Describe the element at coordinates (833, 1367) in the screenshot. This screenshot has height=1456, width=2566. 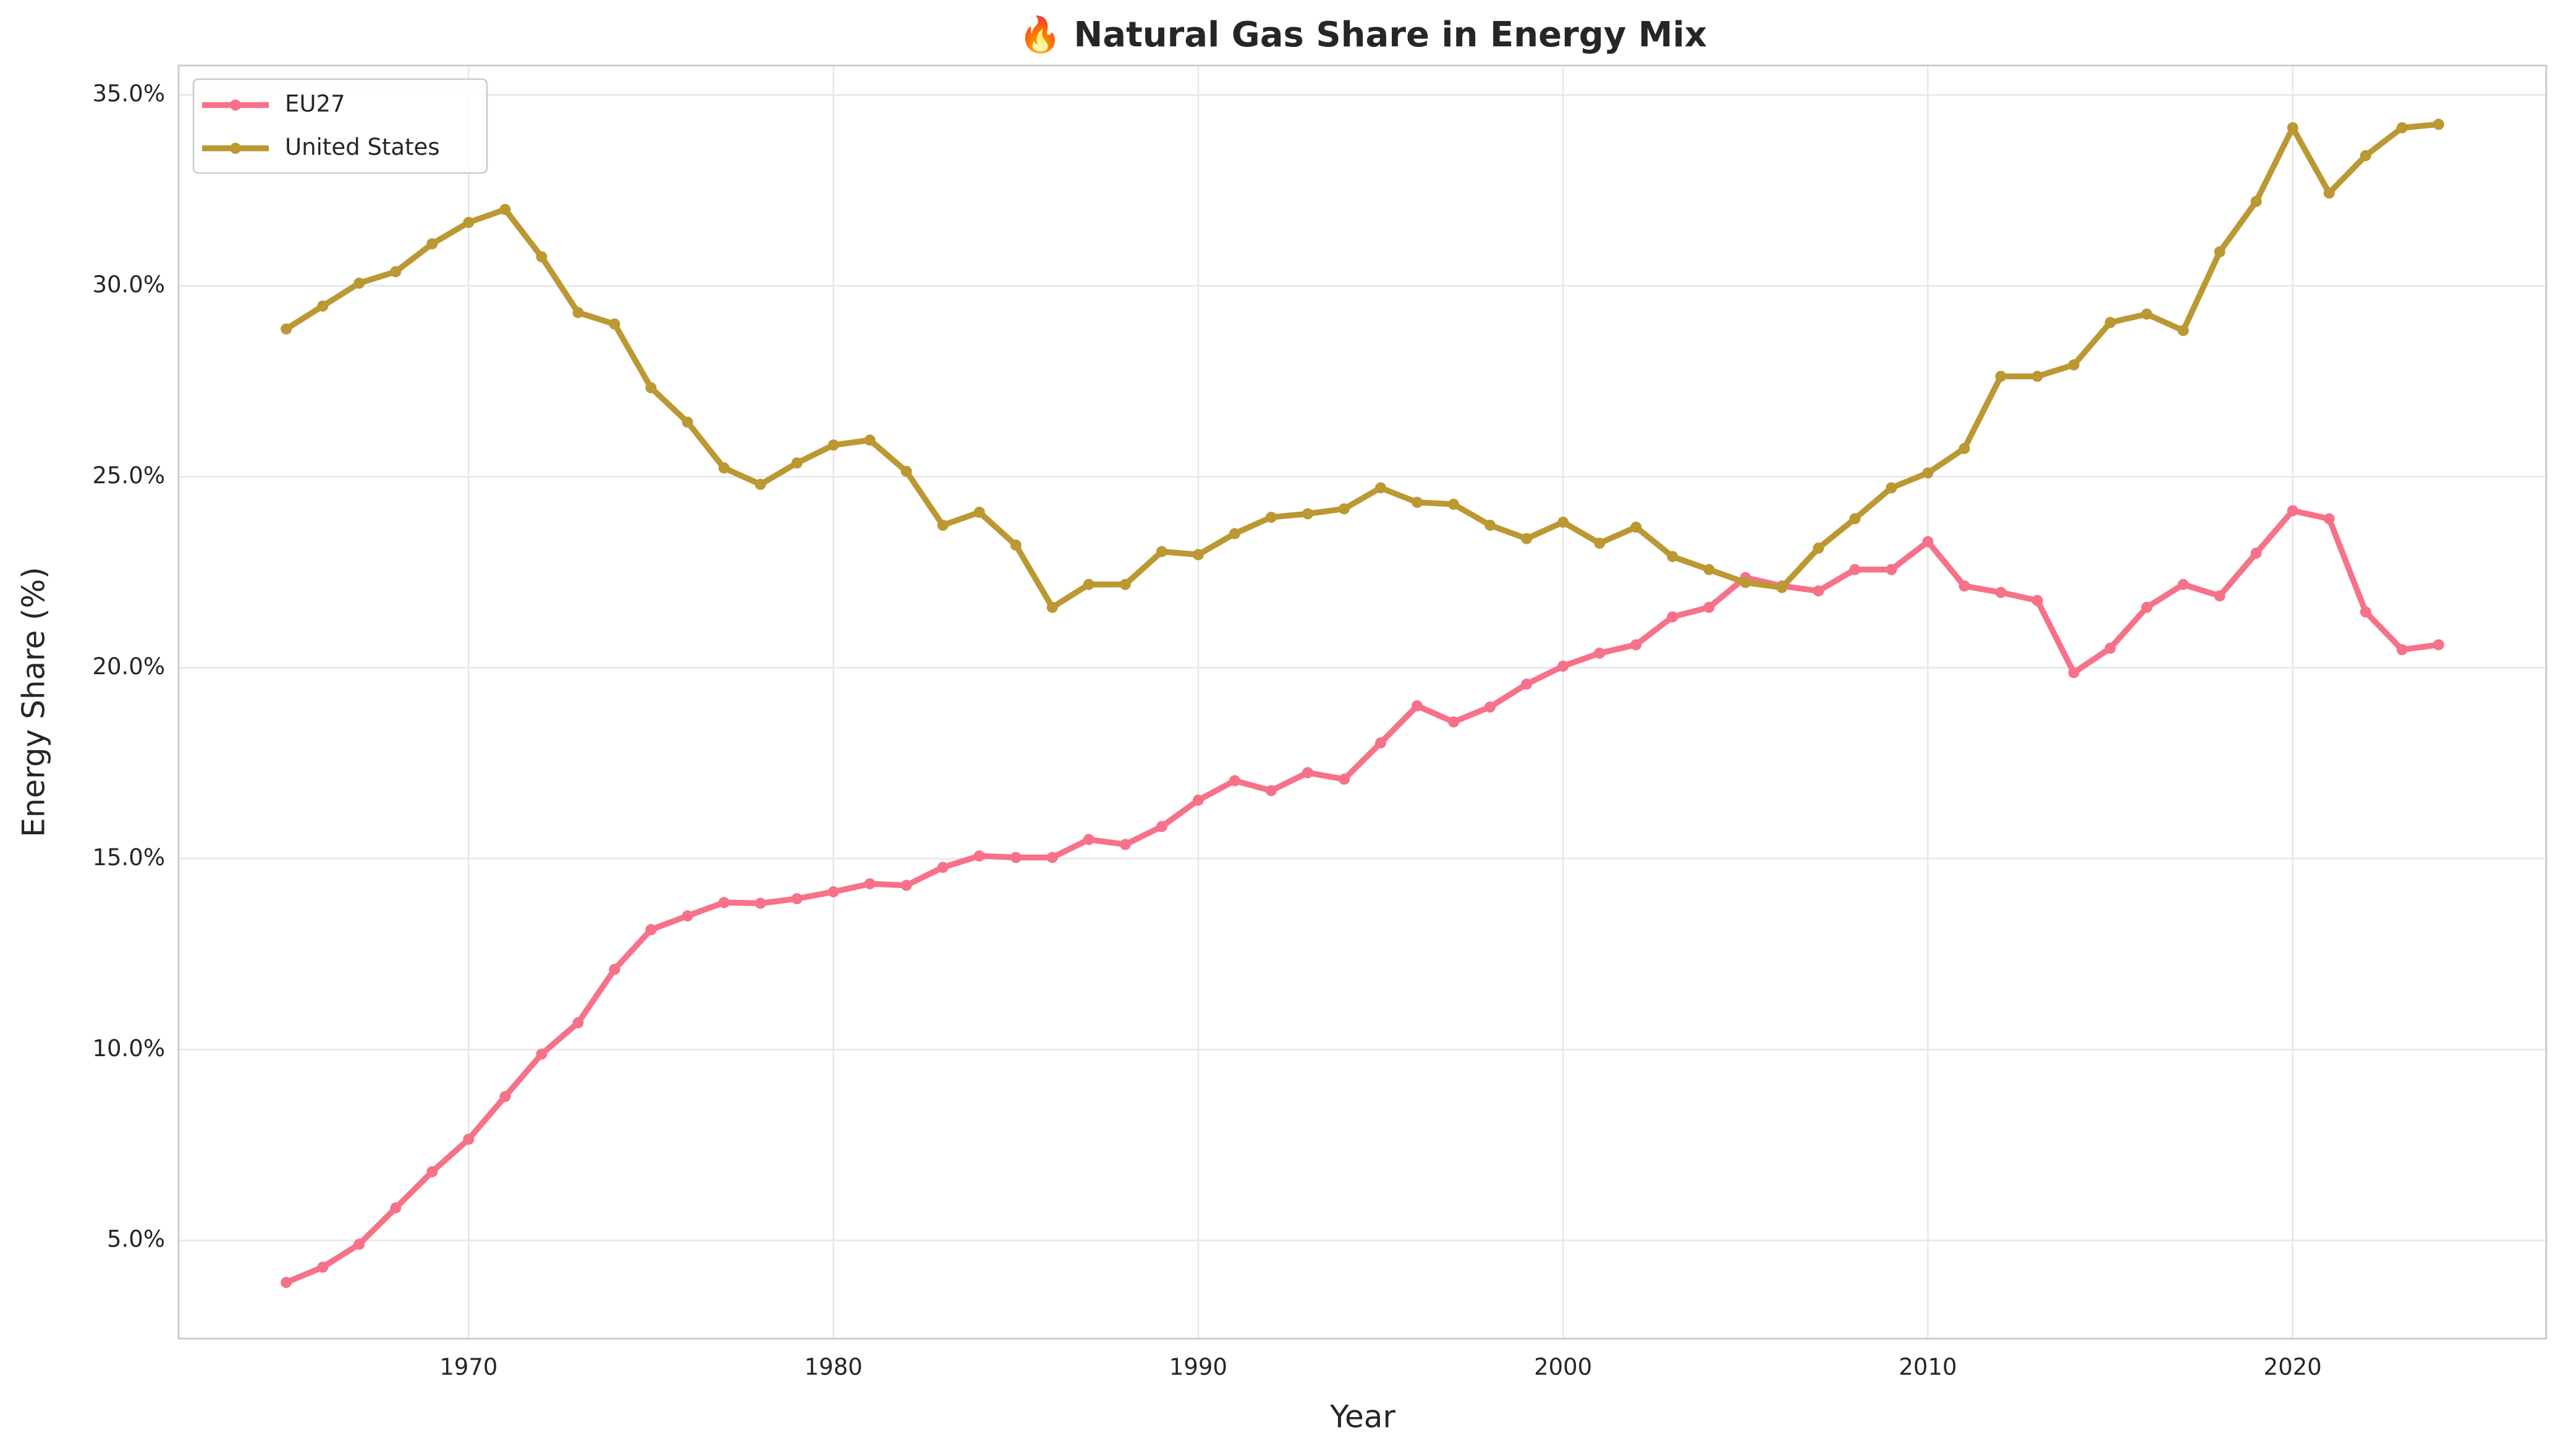
I see `x-tick-label: 1980` at that location.